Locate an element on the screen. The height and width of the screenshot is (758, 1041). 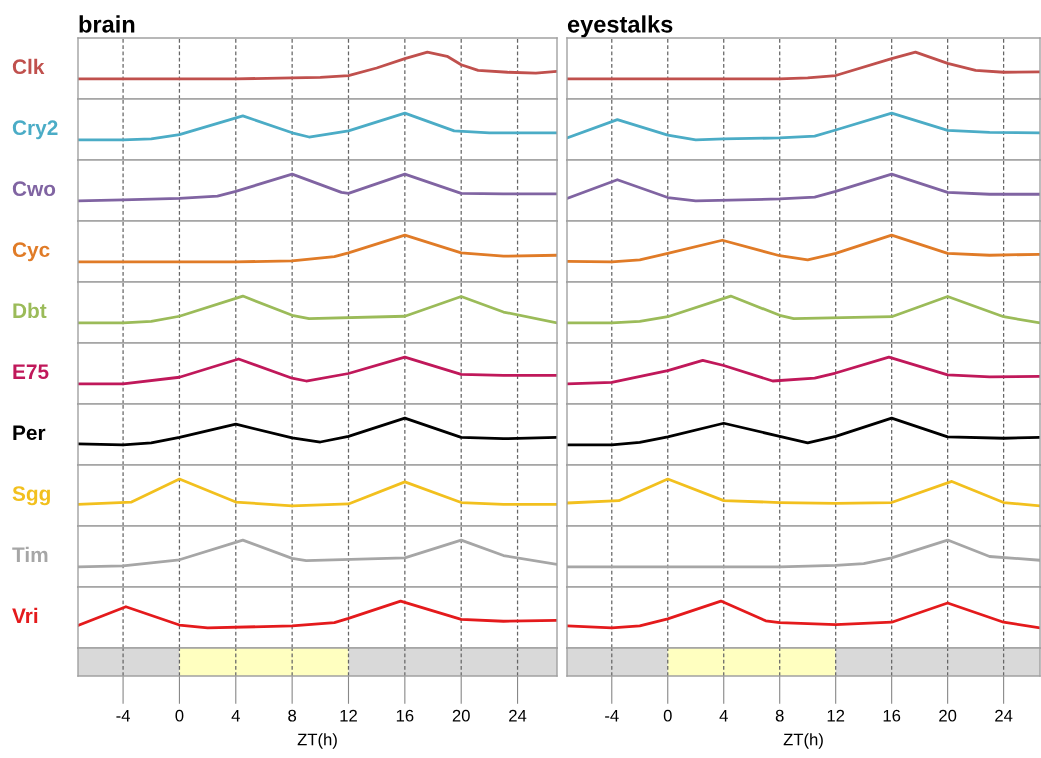
chart-title: eyestalks is located at coordinates (620, 26).